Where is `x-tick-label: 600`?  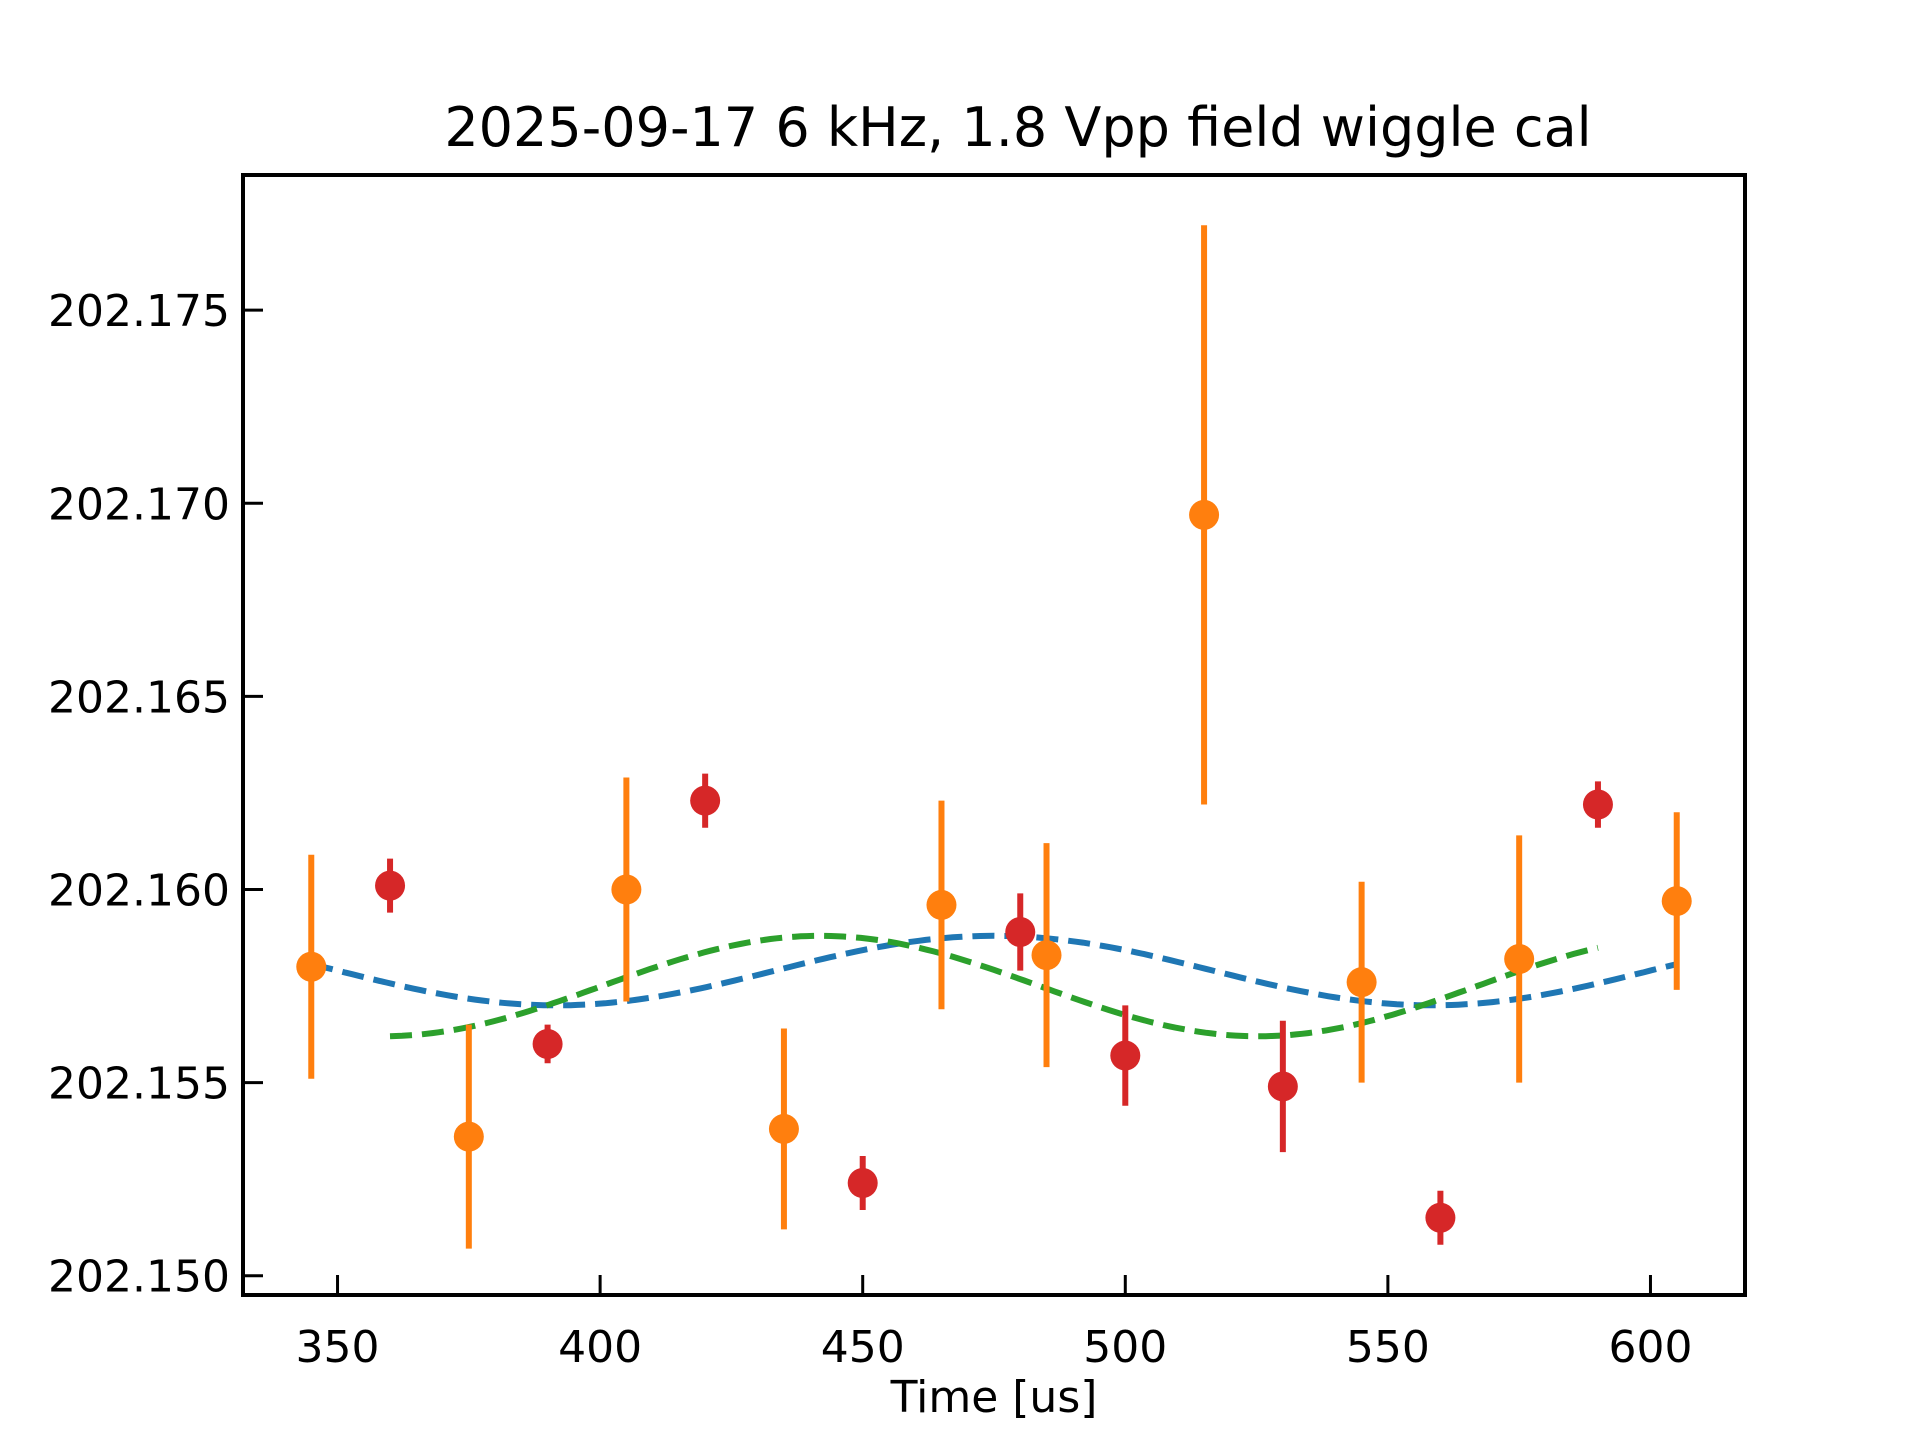 x-tick-label: 600 is located at coordinates (1650, 1347).